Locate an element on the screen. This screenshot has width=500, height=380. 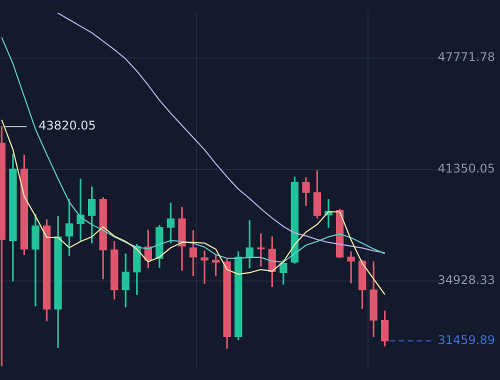
y-tick-label: 41350.05 is located at coordinates (466, 169).